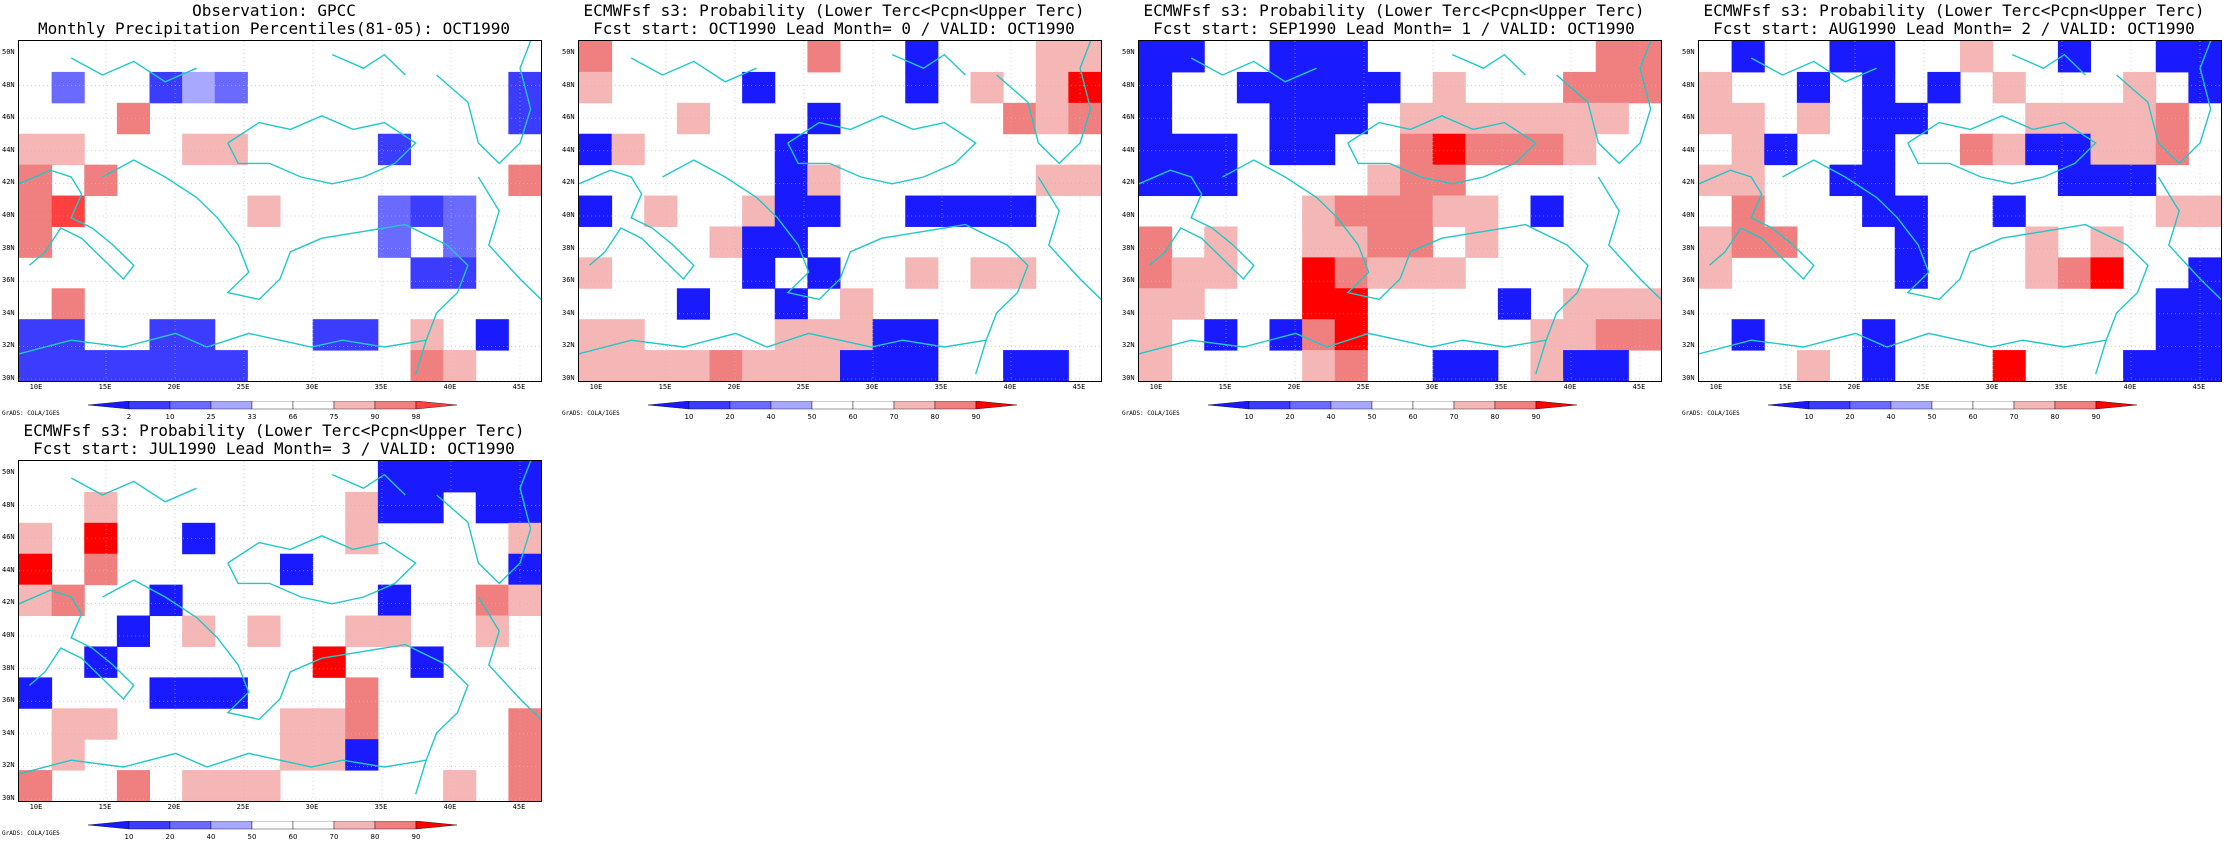 The image size is (2240, 843). What do you see at coordinates (252, 417) in the screenshot?
I see `colorbar-tick-label: 33` at bounding box center [252, 417].